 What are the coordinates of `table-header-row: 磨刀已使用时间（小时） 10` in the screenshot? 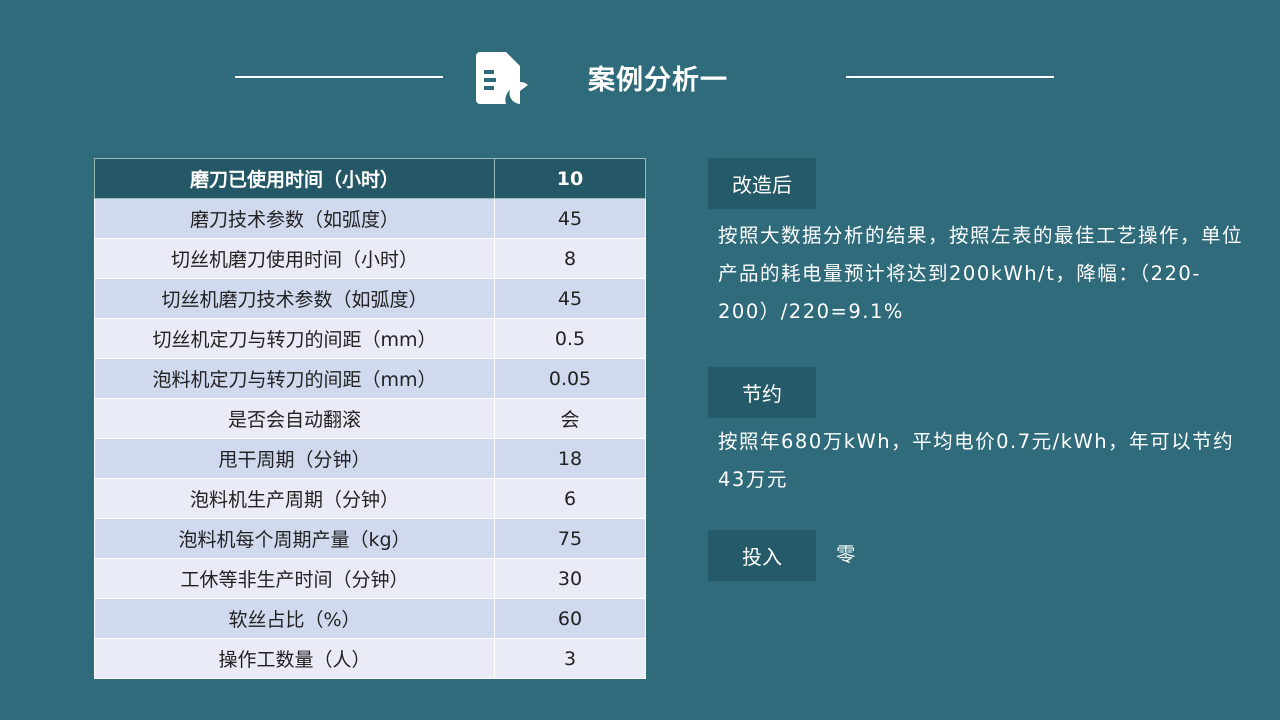 It's located at (370, 178).